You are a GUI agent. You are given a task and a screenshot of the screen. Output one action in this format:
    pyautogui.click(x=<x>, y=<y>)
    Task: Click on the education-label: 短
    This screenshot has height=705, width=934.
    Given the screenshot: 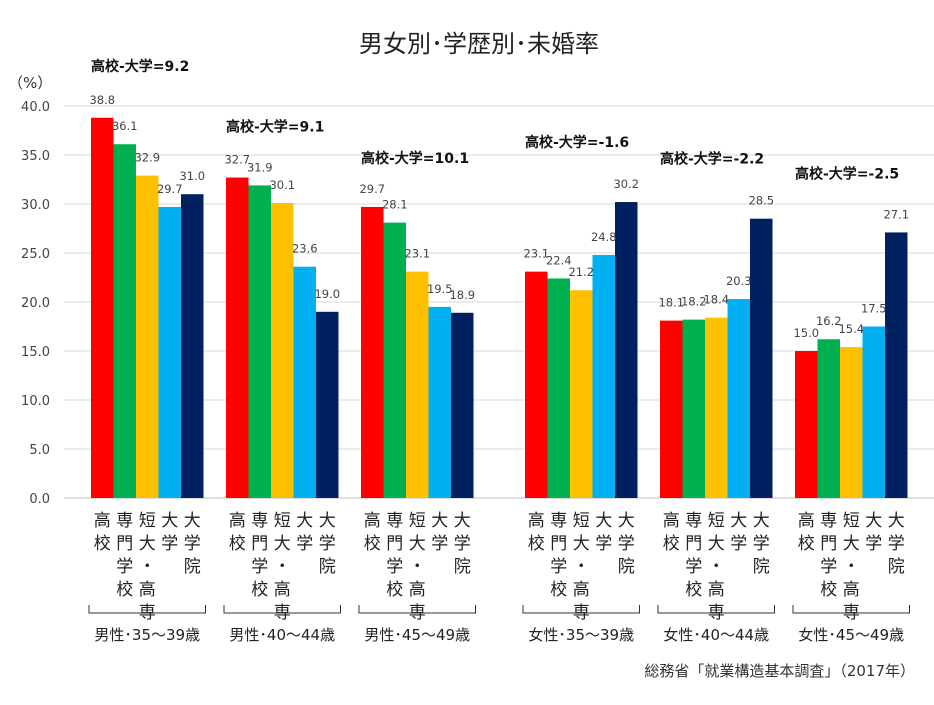 What is the action you would take?
    pyautogui.click(x=282, y=521)
    